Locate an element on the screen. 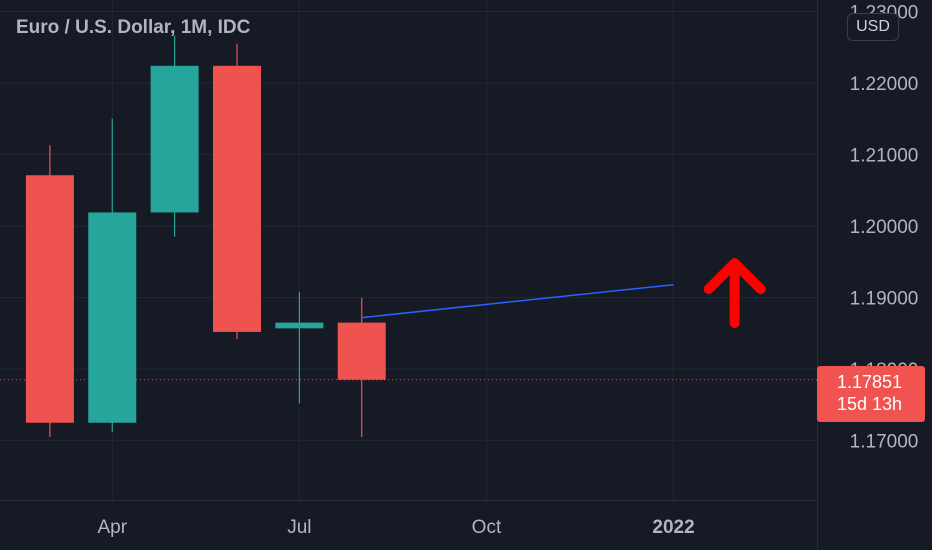 The width and height of the screenshot is (932, 550). up-arrow-icon is located at coordinates (734, 293).